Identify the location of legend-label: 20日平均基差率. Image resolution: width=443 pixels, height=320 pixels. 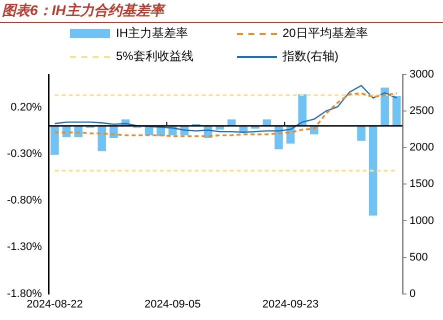
(325, 33).